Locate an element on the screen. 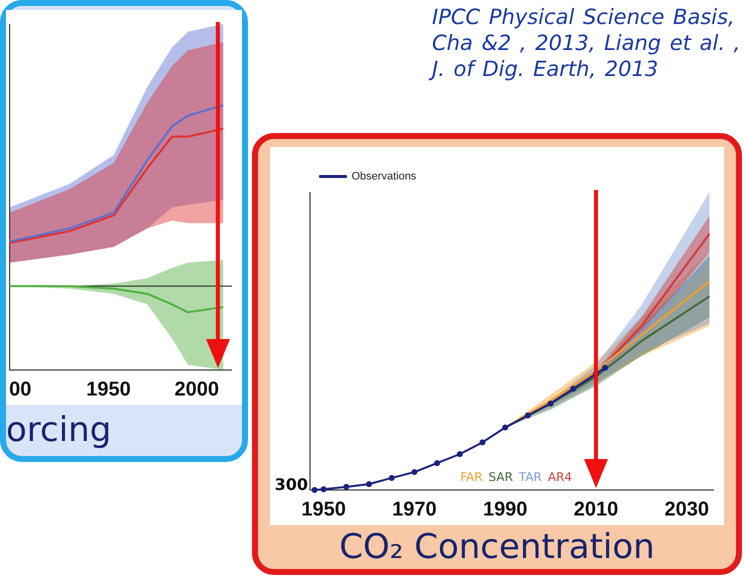 The width and height of the screenshot is (744, 577). x-tick-label: 2000 is located at coordinates (196, 389).